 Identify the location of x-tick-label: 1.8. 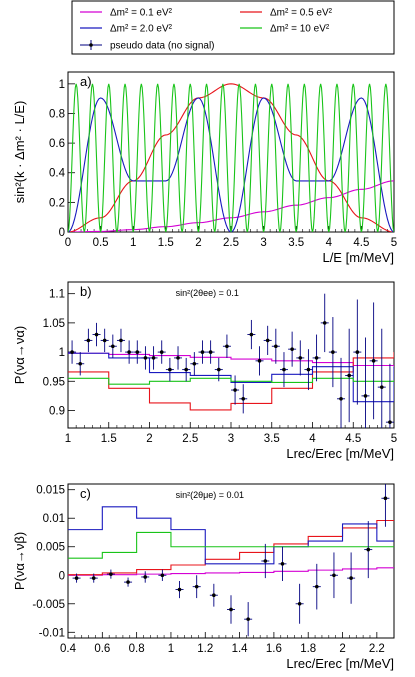
(308, 649).